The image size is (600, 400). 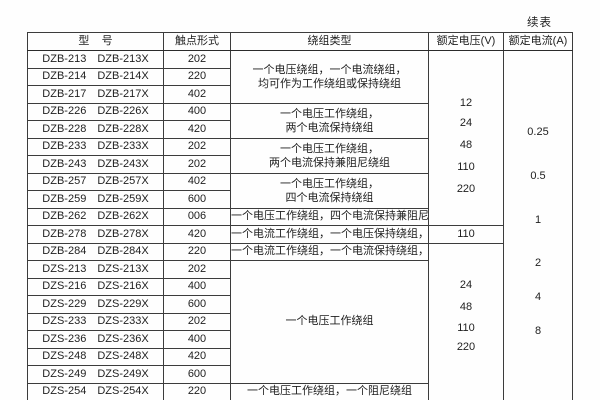 I want to click on model-b: DZS-254X, so click(x=123, y=391).